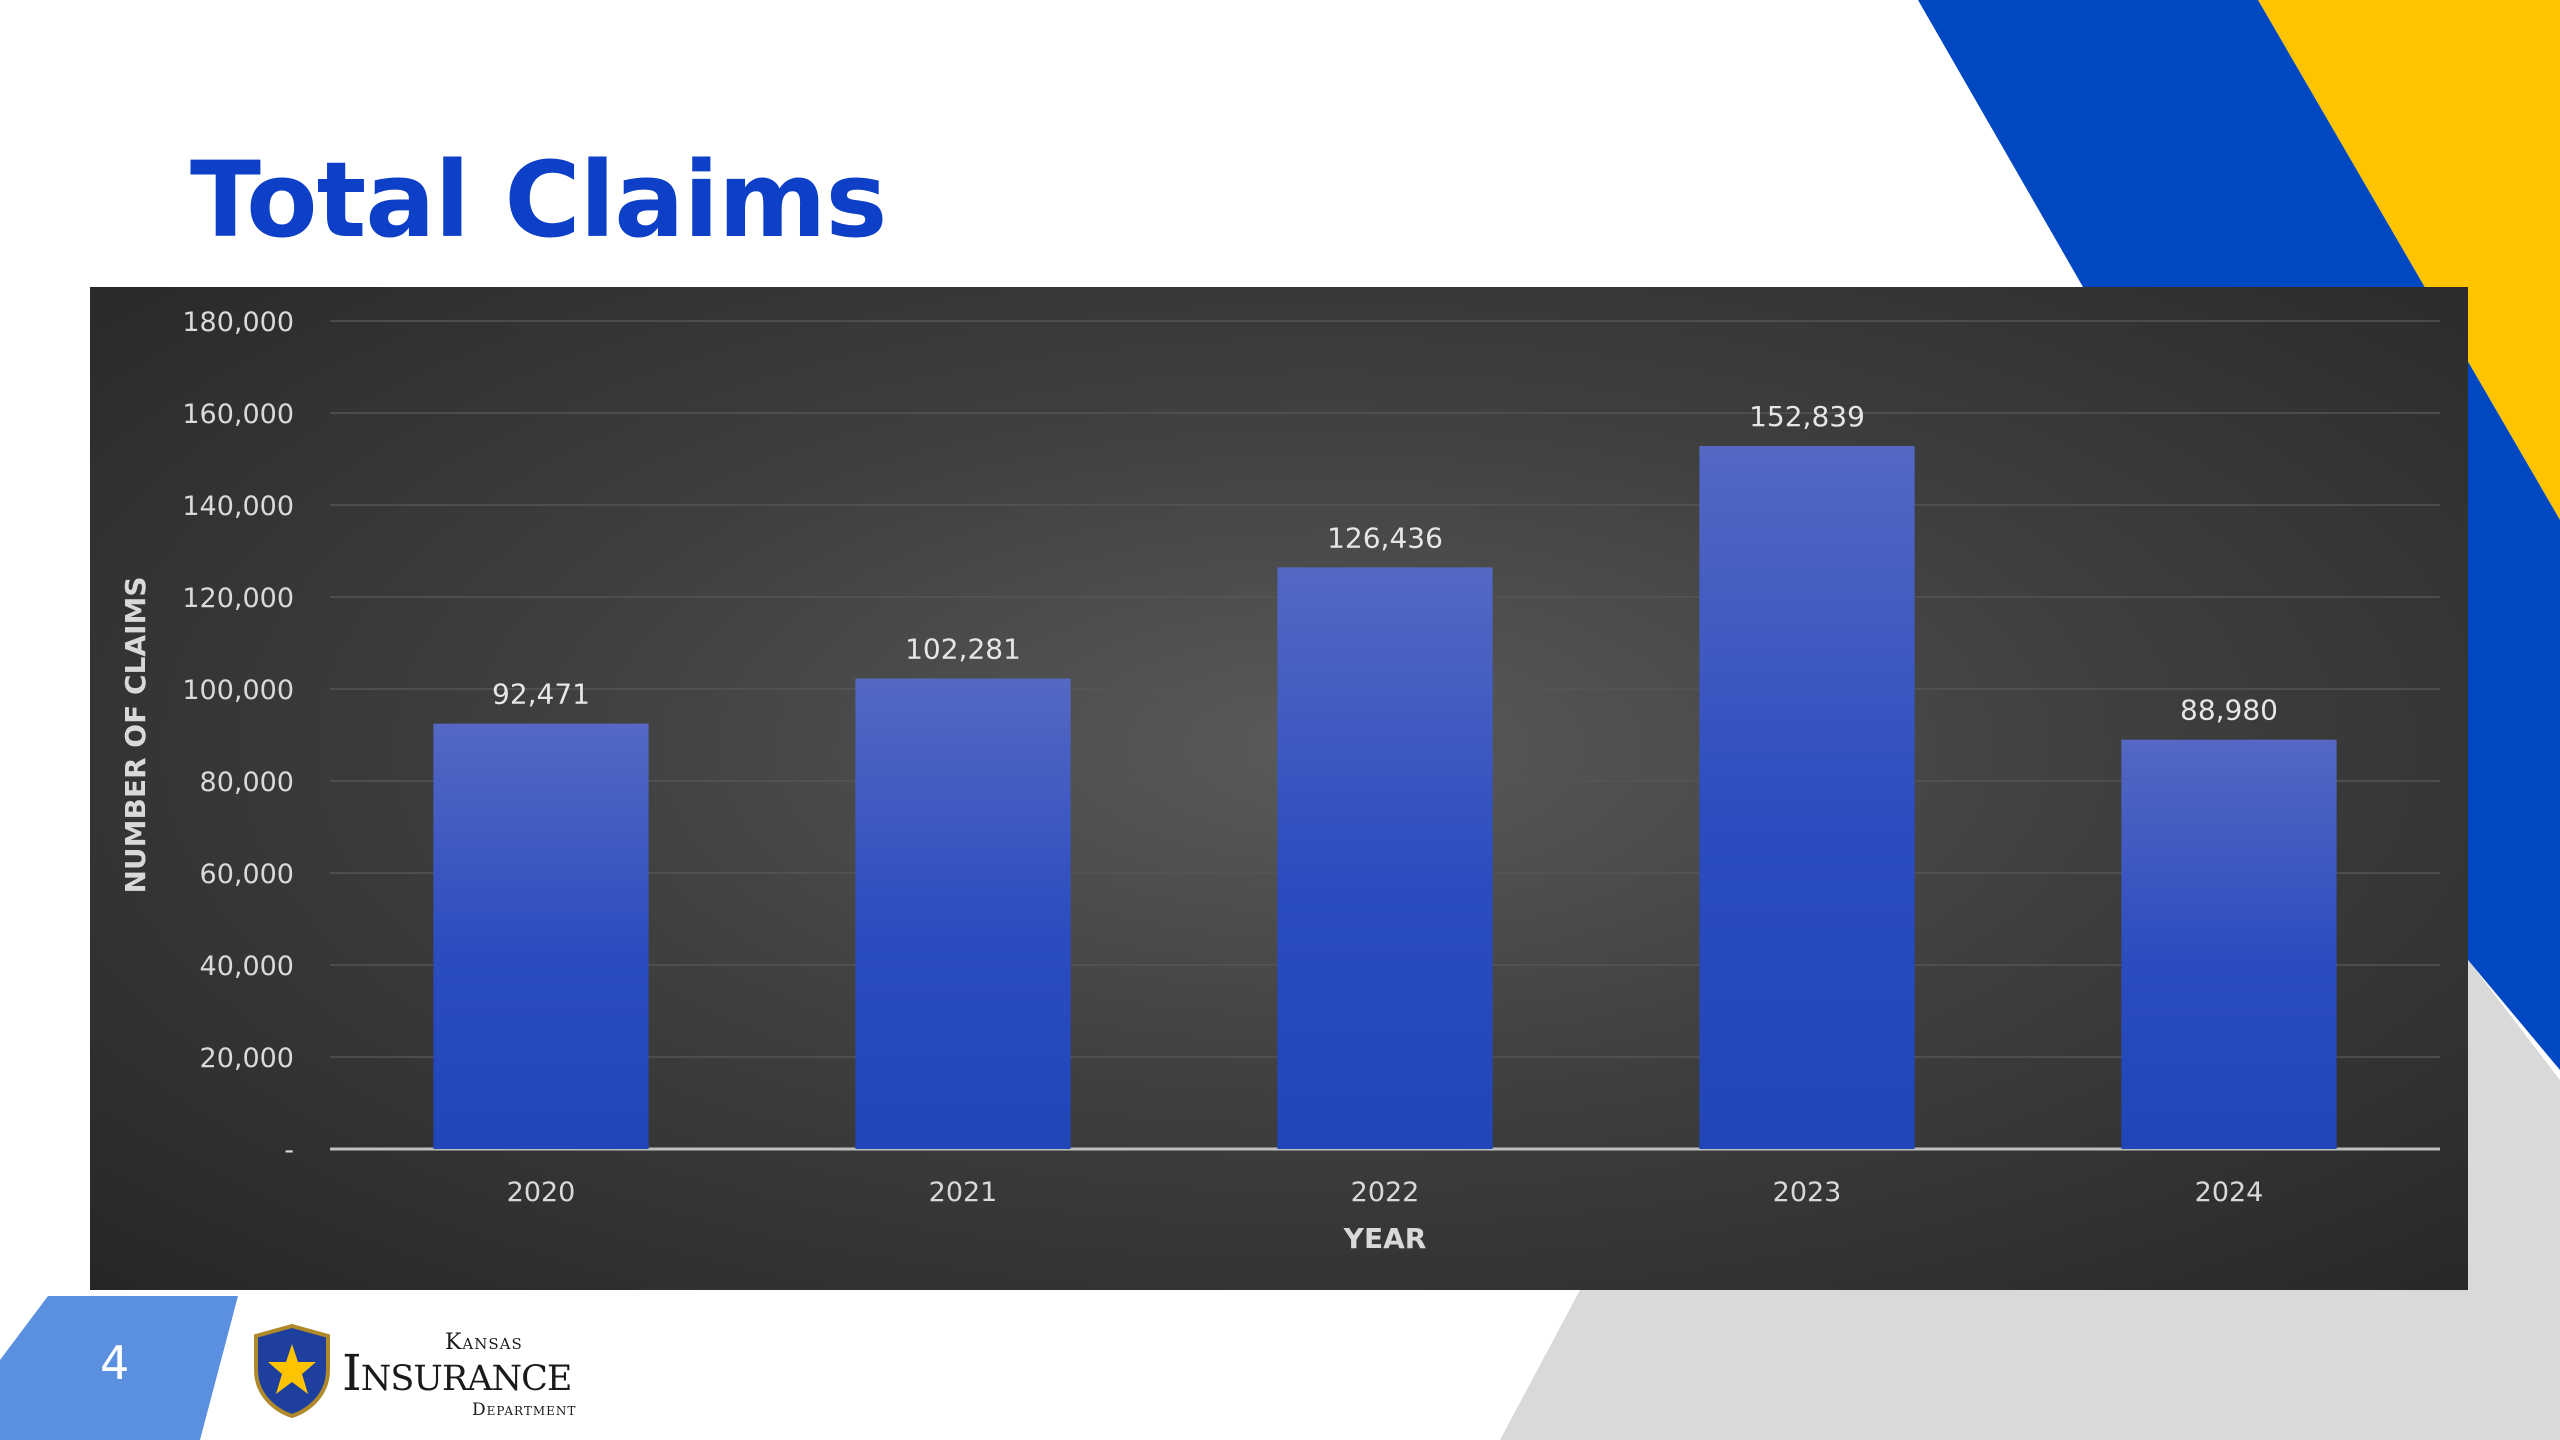  What do you see at coordinates (963, 649) in the screenshot?
I see `data-label-2021: 102,281` at bounding box center [963, 649].